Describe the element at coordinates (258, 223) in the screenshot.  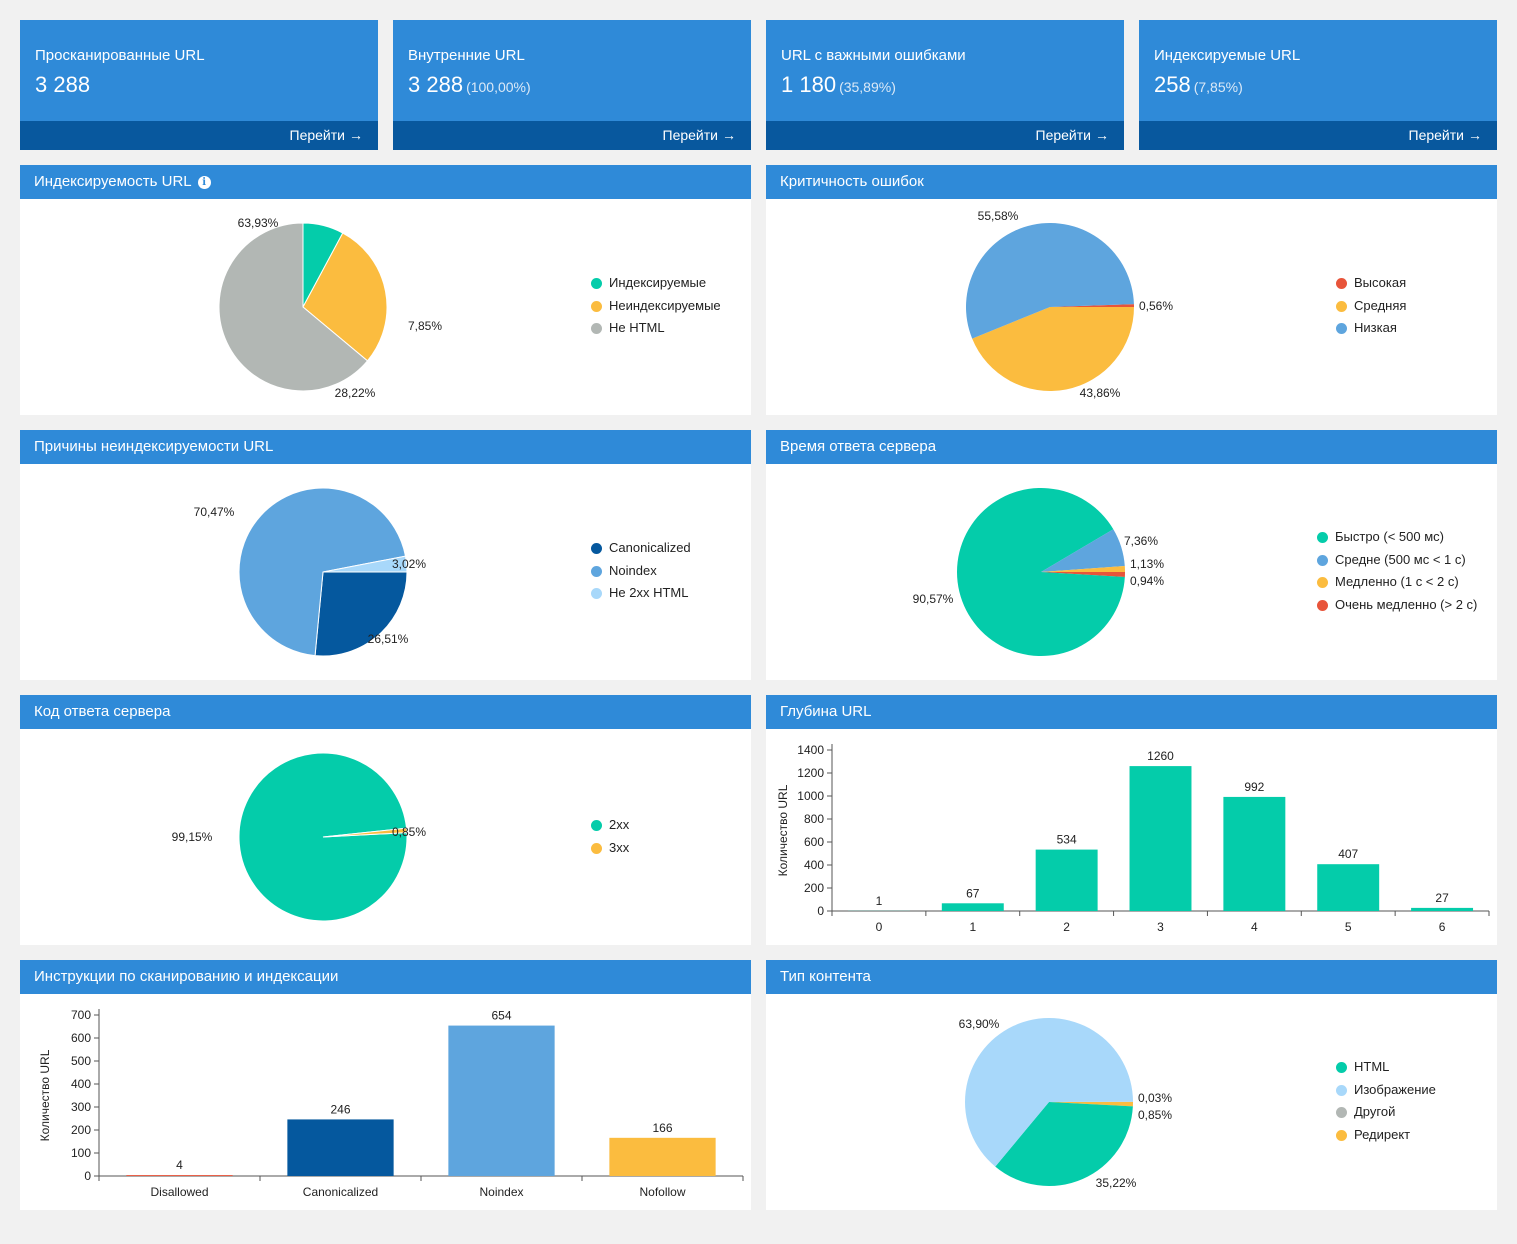
I see `slice-label: 63,93%` at that location.